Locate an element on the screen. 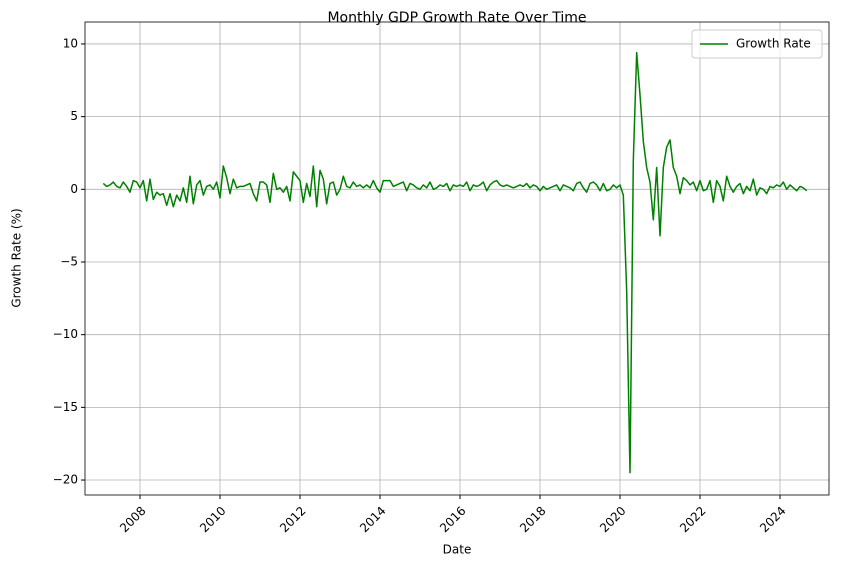  x-axis-label: Date is located at coordinates (457, 550).